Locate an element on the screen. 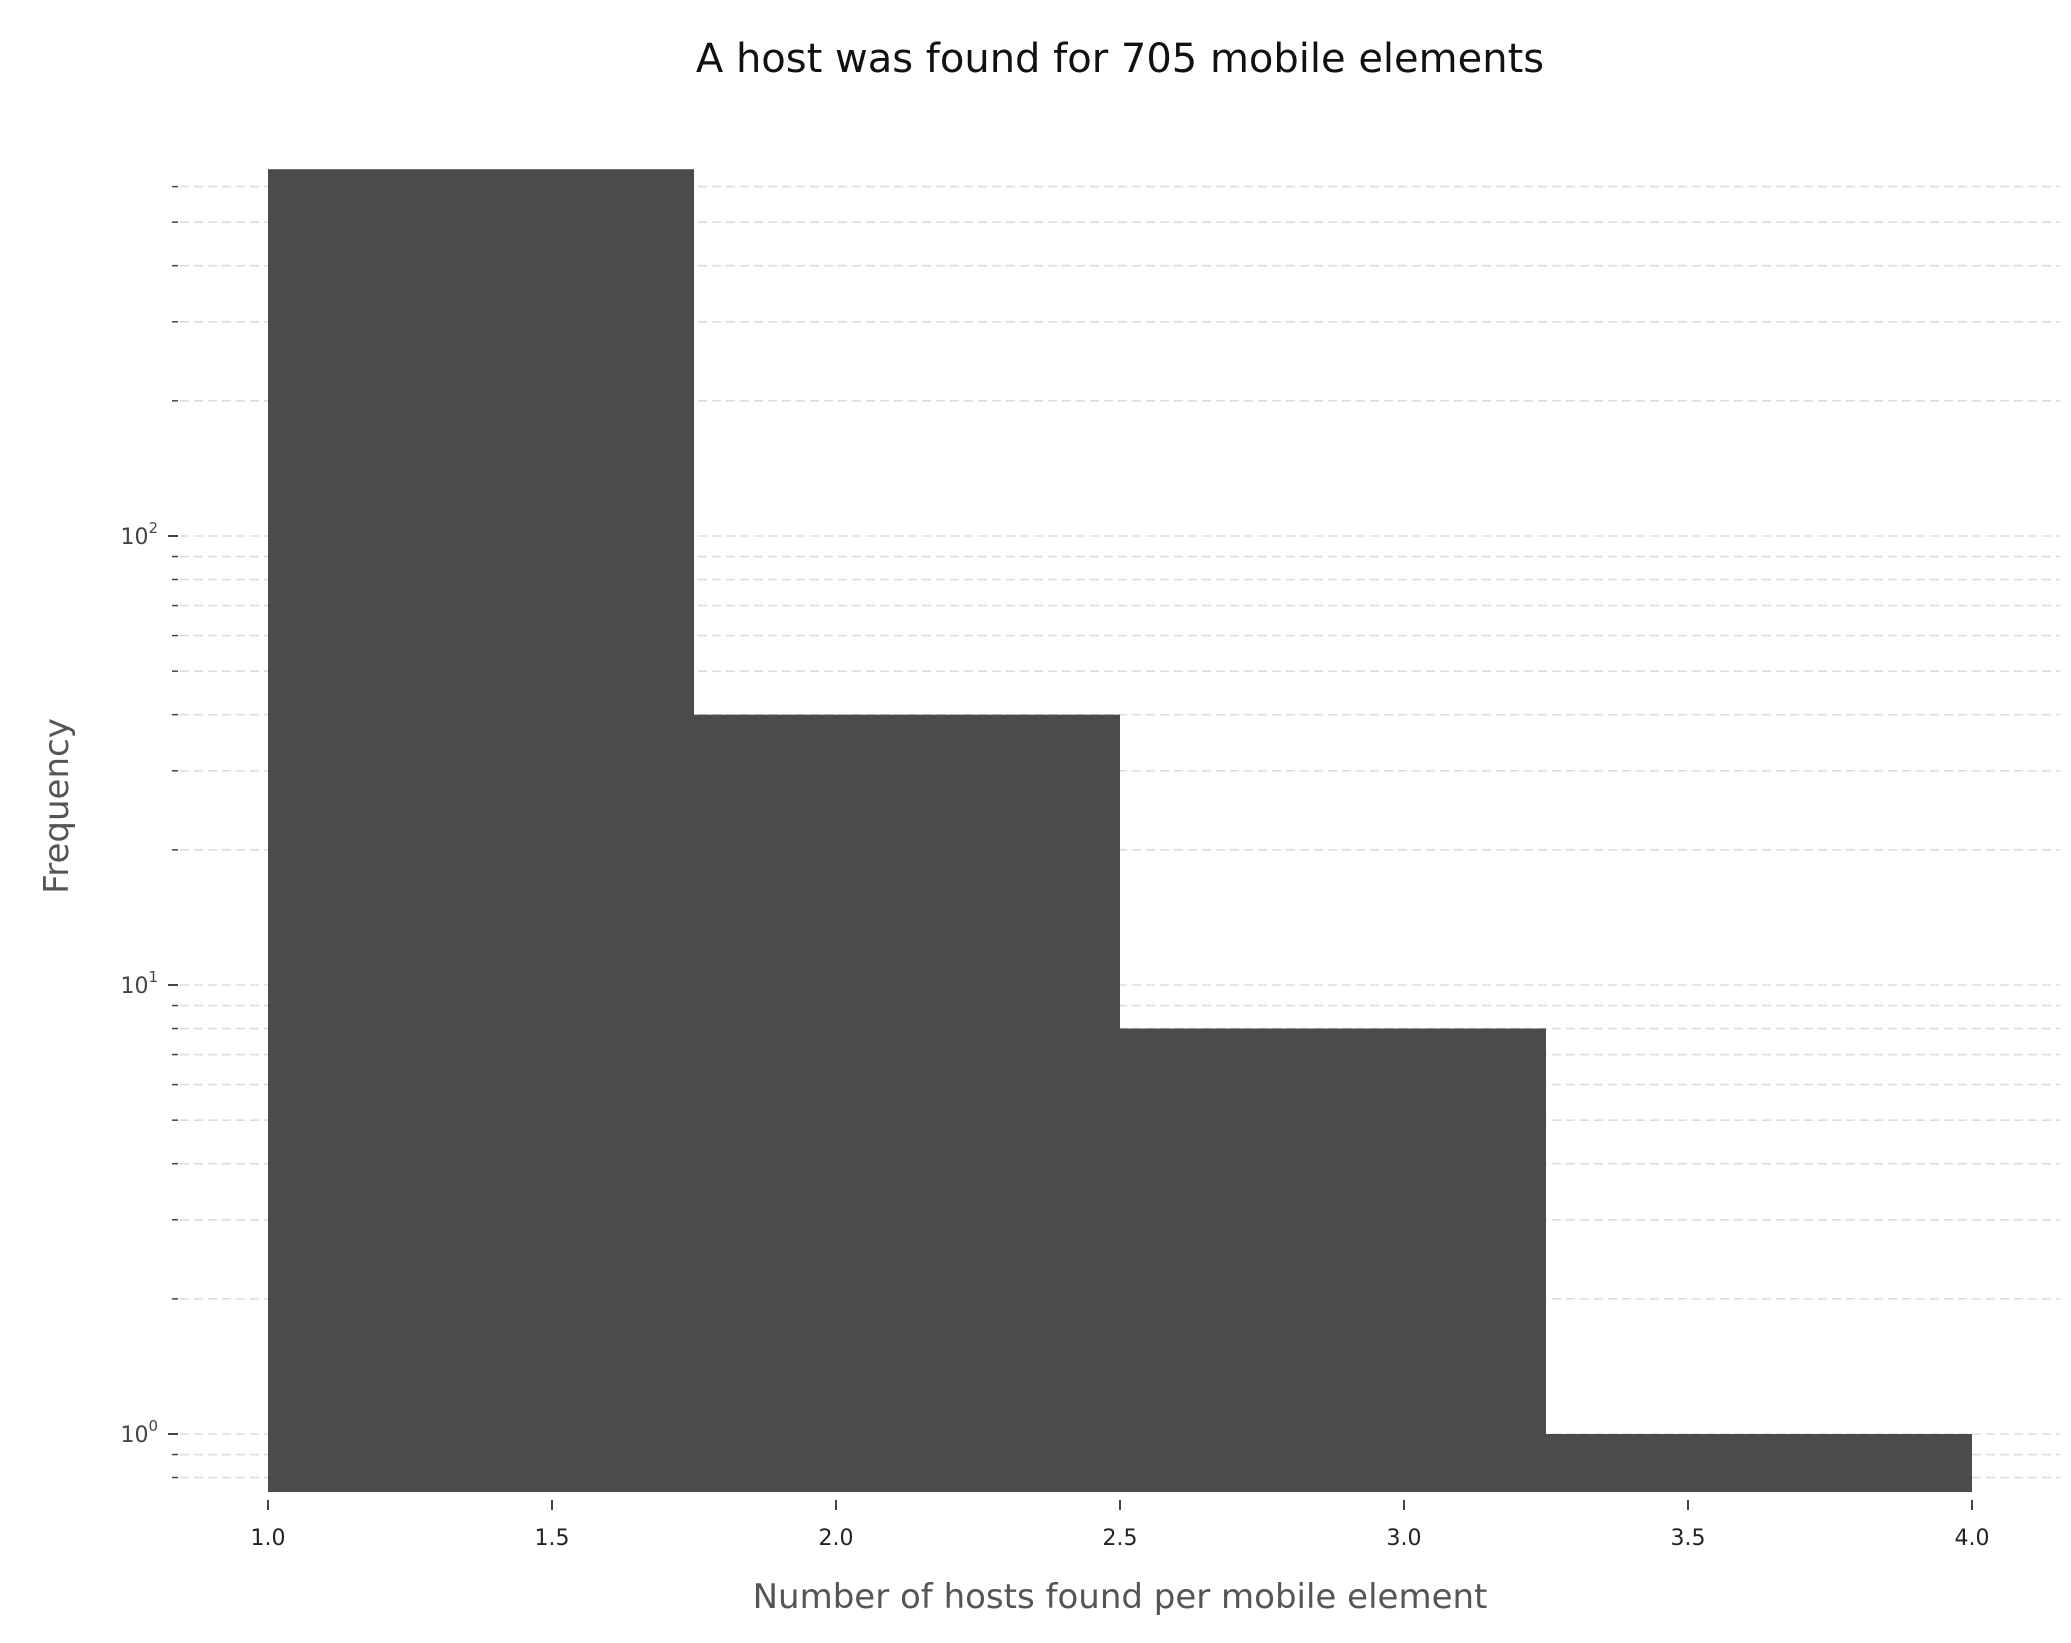 This screenshot has width=2071, height=1643. y-tick-label: 10² is located at coordinates (139, 534).